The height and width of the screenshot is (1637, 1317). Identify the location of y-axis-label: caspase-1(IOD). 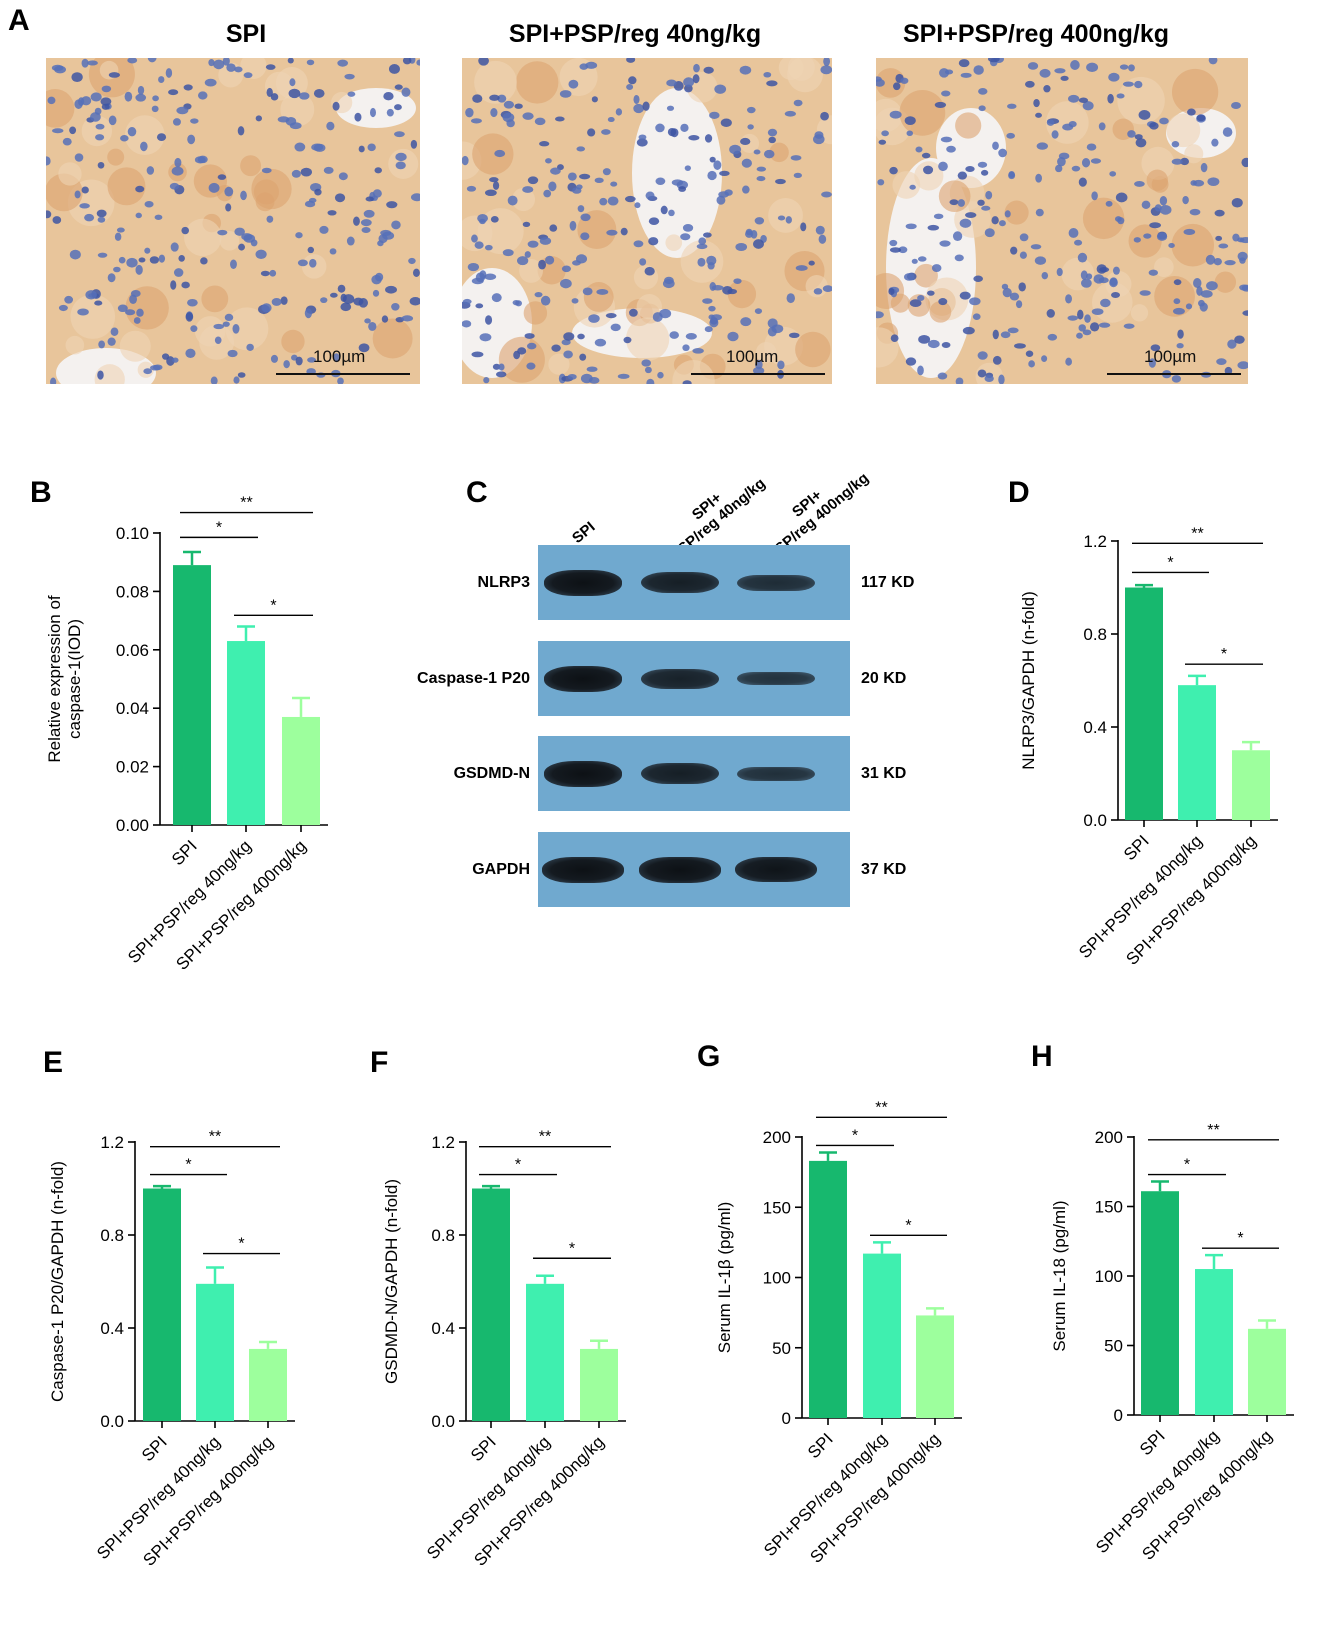
(74, 679).